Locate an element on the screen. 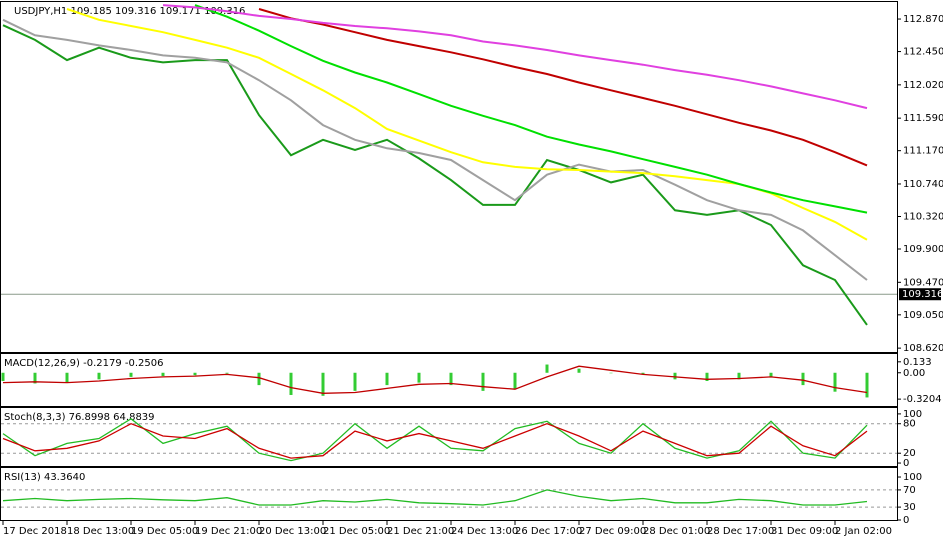 The width and height of the screenshot is (943, 542). last-price-label: 109.316 is located at coordinates (922, 294).